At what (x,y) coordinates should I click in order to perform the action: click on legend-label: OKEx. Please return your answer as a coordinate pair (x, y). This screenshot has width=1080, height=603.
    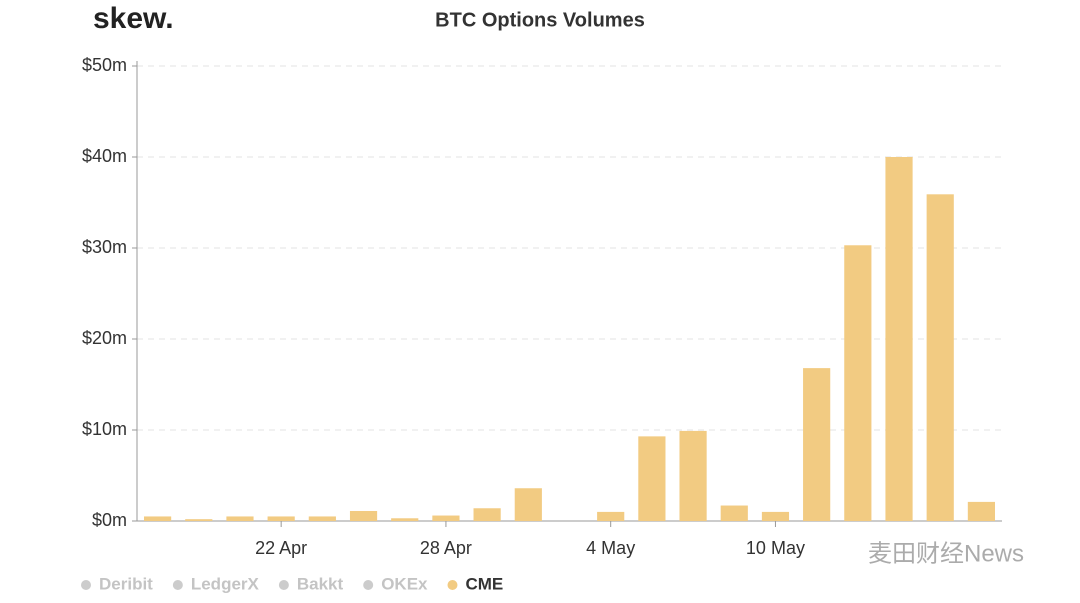
    Looking at the image, I should click on (404, 583).